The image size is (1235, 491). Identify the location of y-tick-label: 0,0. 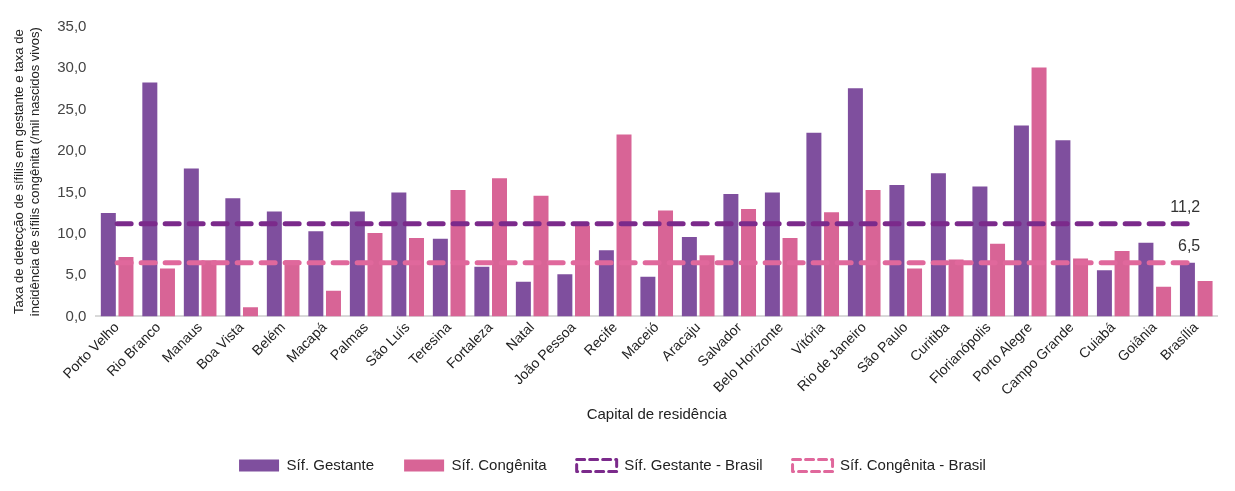
(76, 315).